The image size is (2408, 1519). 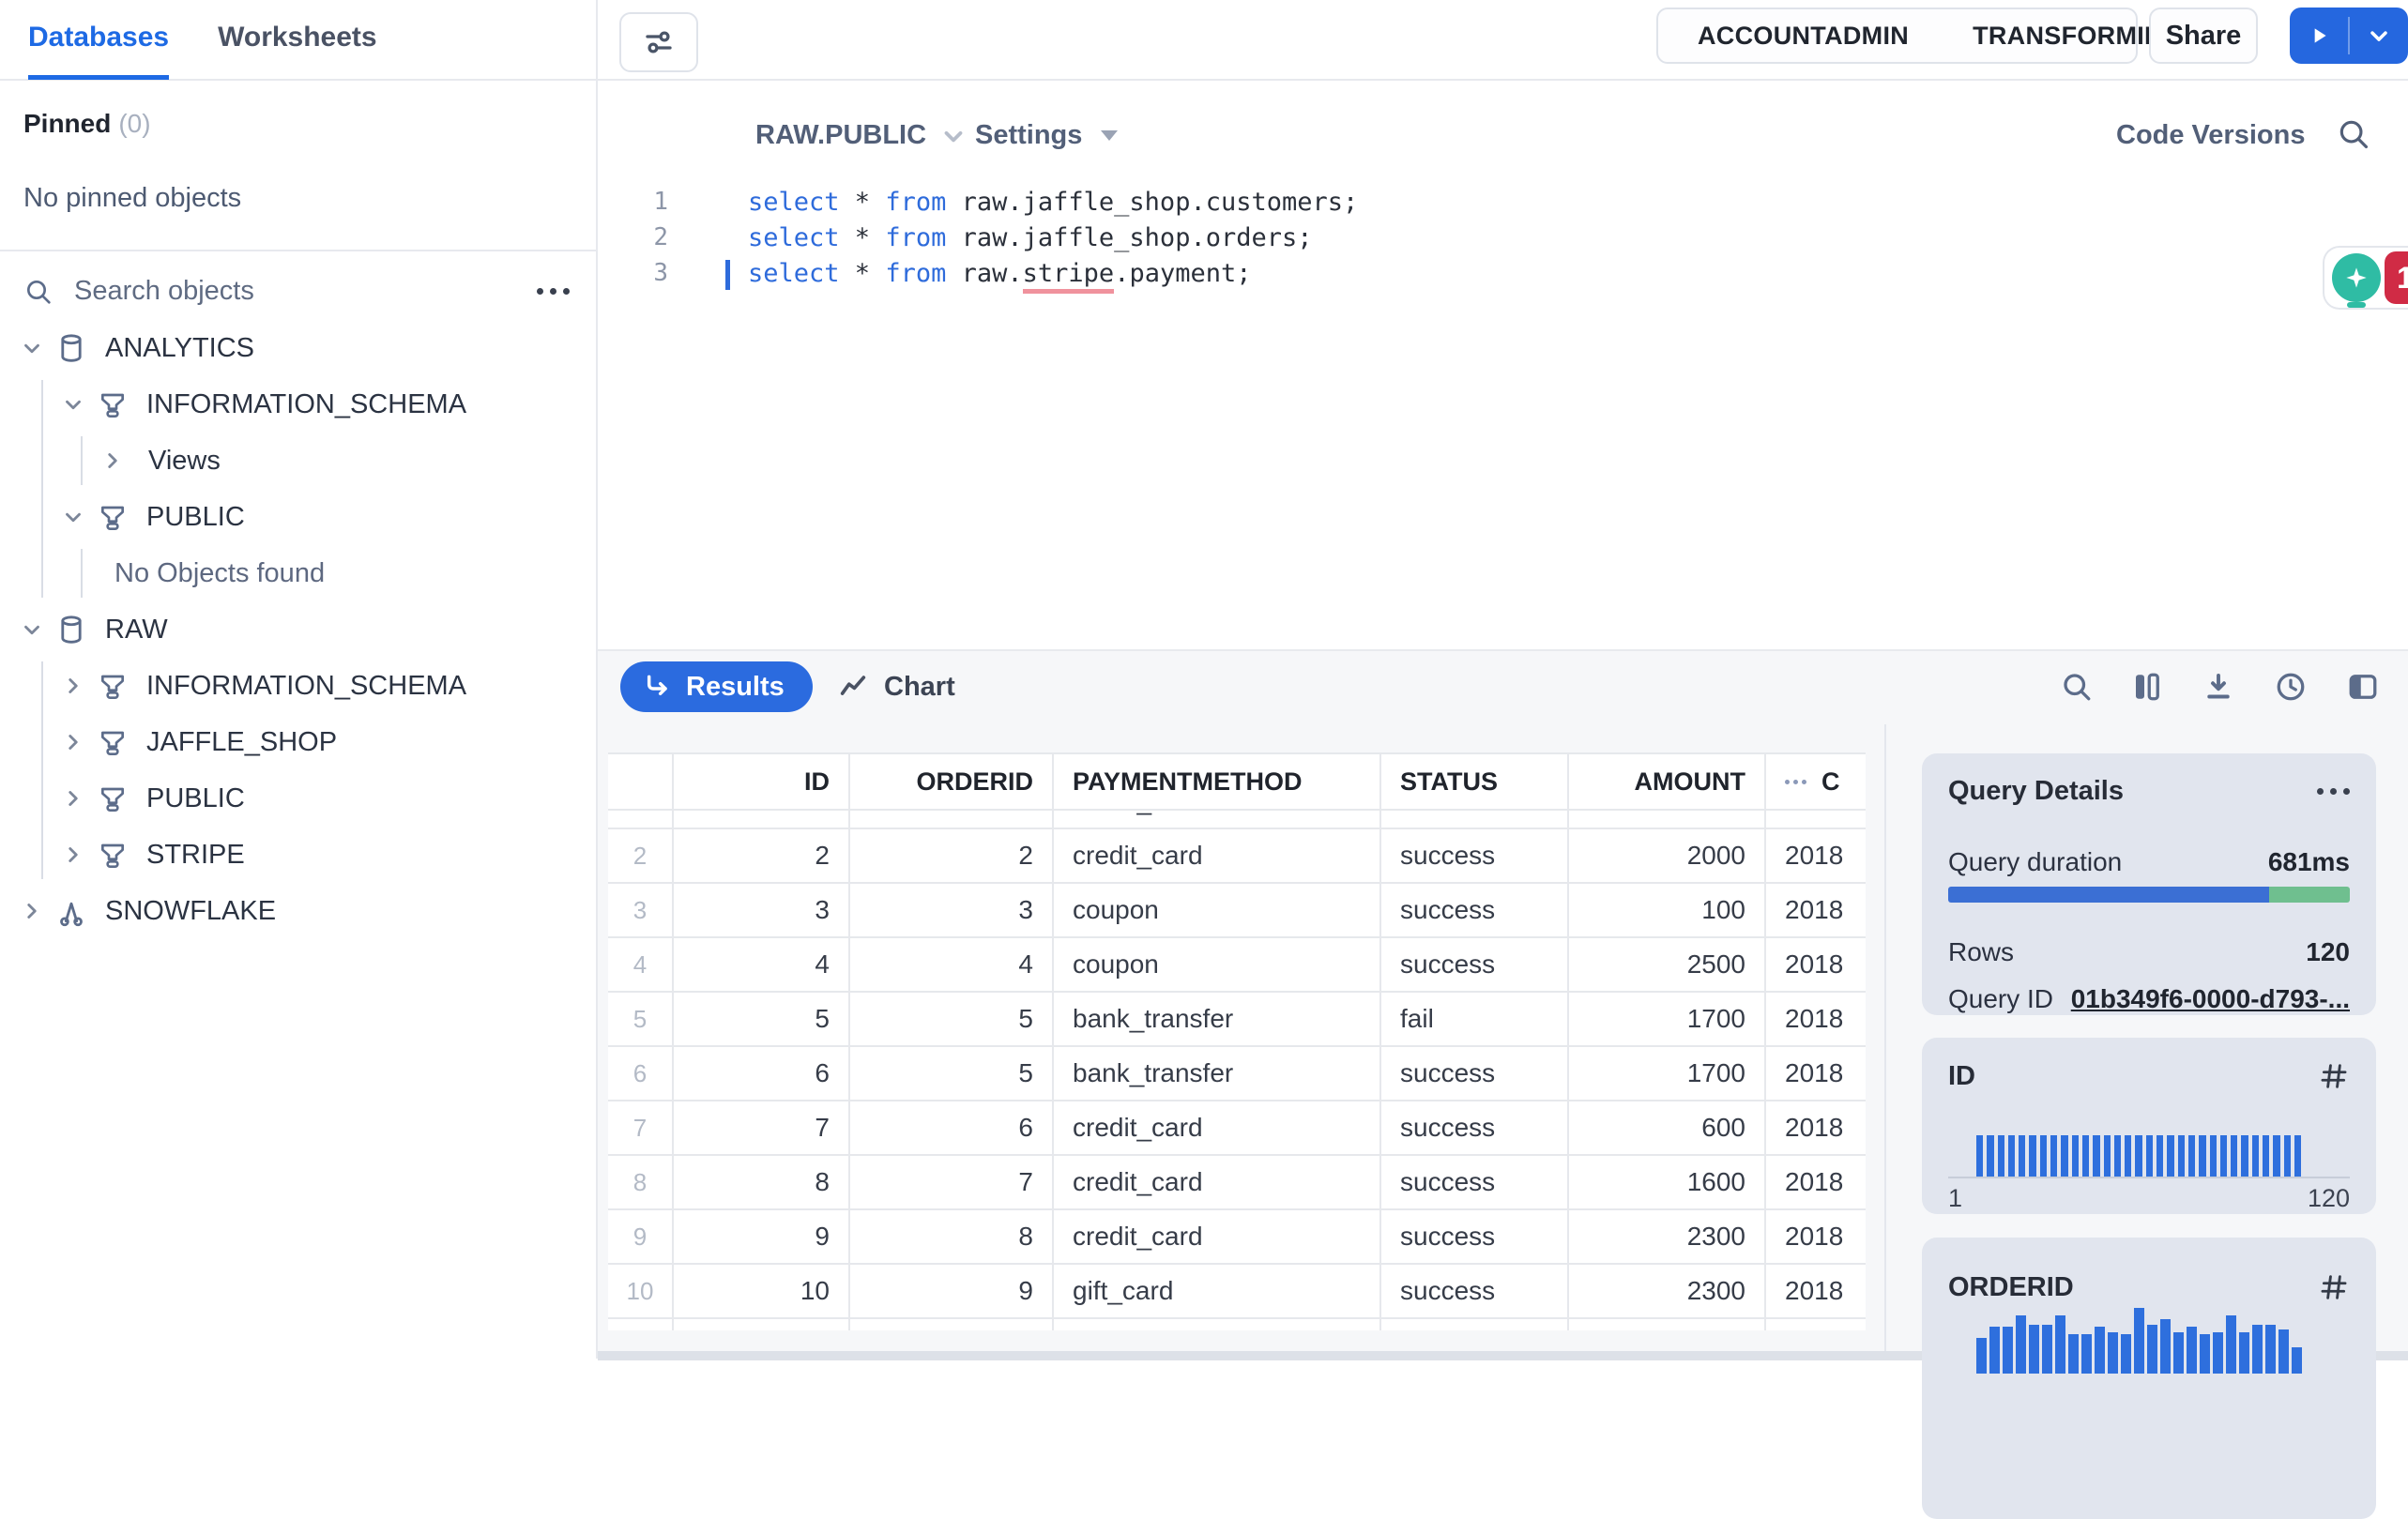 I want to click on cell-amount: 1600, so click(x=1667, y=1182).